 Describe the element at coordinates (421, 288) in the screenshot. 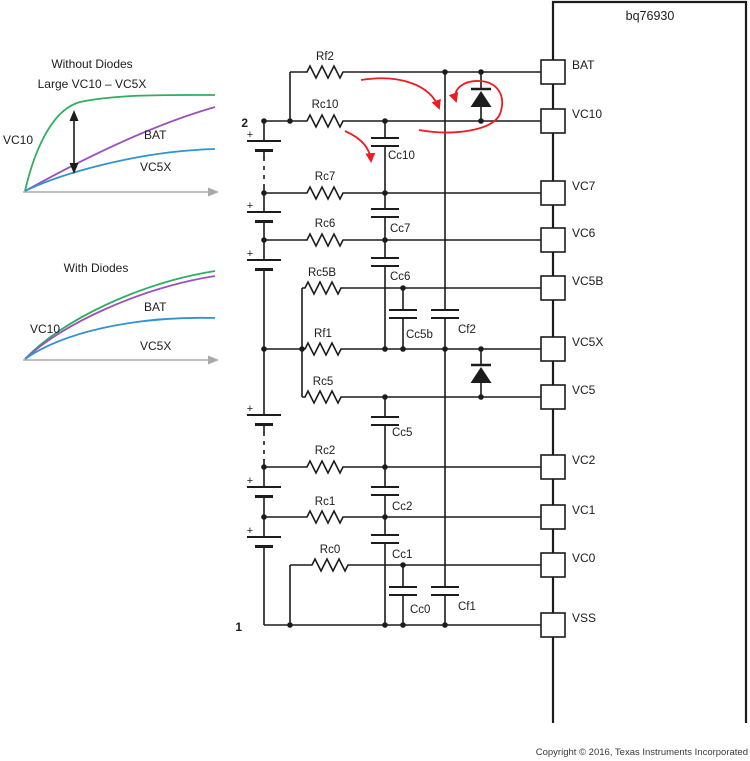

I see `wire-vc5b` at that location.